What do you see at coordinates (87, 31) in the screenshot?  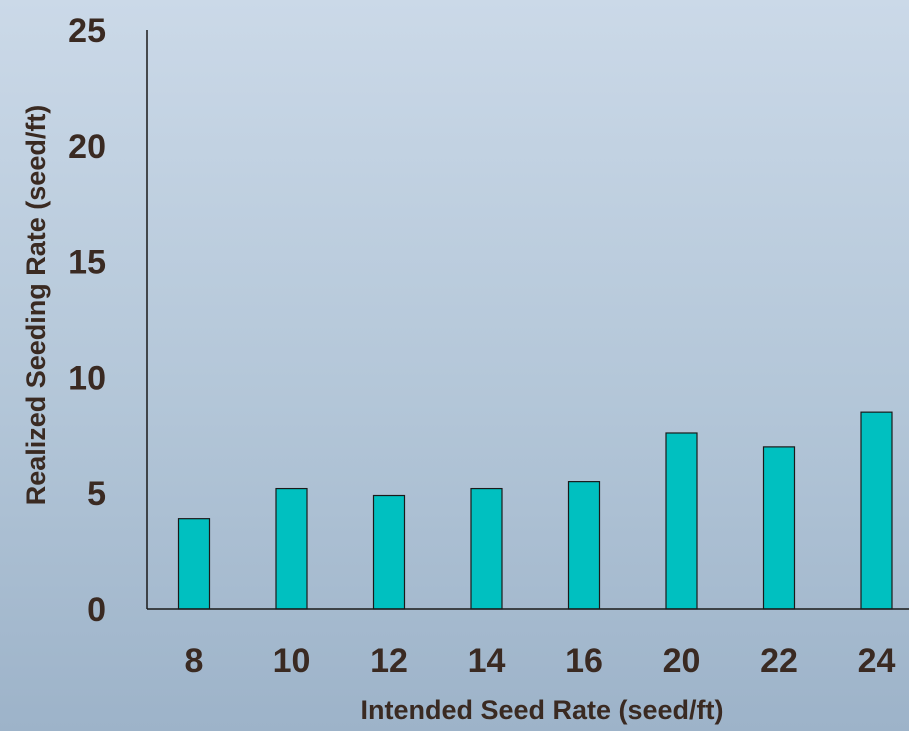 I see `y-tick-label: 25` at bounding box center [87, 31].